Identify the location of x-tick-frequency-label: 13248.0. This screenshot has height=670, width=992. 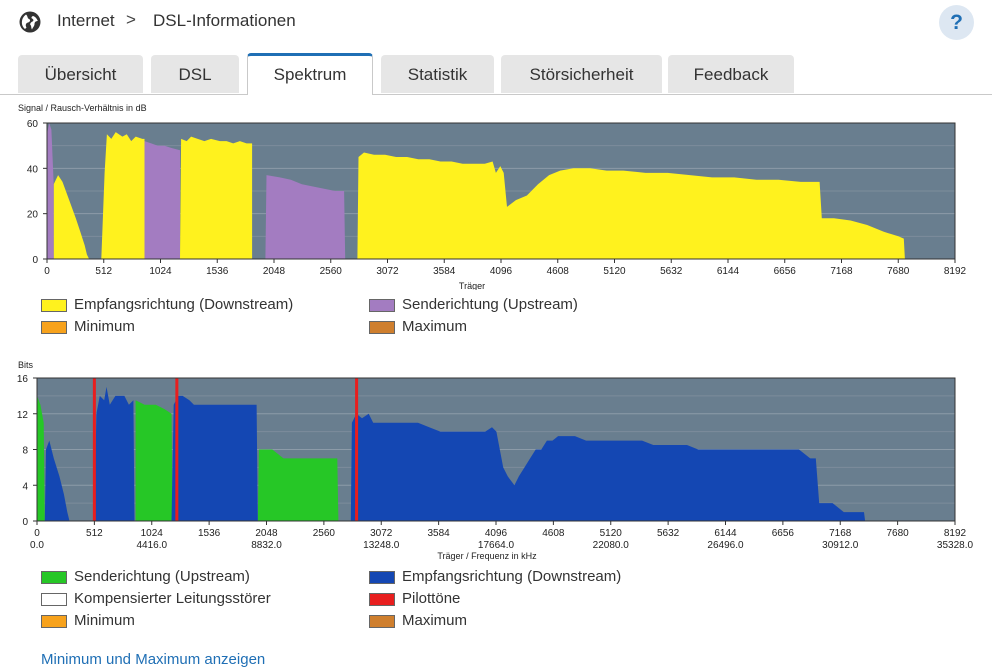
(381, 545).